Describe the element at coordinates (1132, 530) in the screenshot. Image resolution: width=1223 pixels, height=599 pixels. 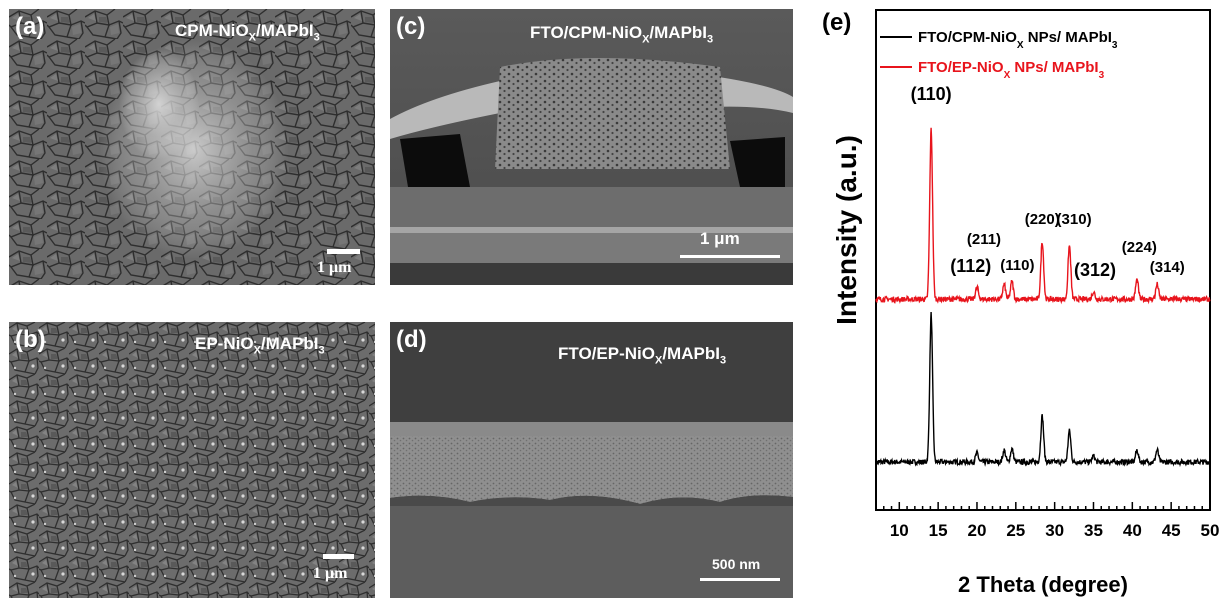
I see `x-tick-label: 40` at that location.